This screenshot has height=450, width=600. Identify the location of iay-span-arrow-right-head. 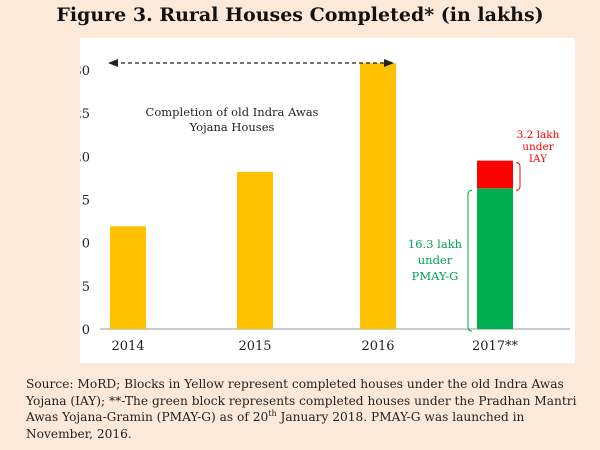
(389, 63).